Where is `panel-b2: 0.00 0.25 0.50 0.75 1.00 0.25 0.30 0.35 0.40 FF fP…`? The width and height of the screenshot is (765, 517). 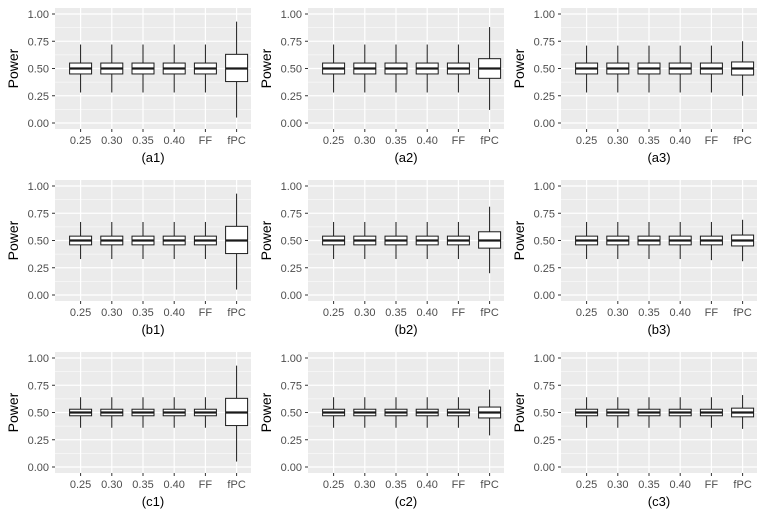 panel-b2: 0.00 0.25 0.50 0.75 1.00 0.25 0.30 0.35 0.40 FF fP… is located at coordinates (381, 258).